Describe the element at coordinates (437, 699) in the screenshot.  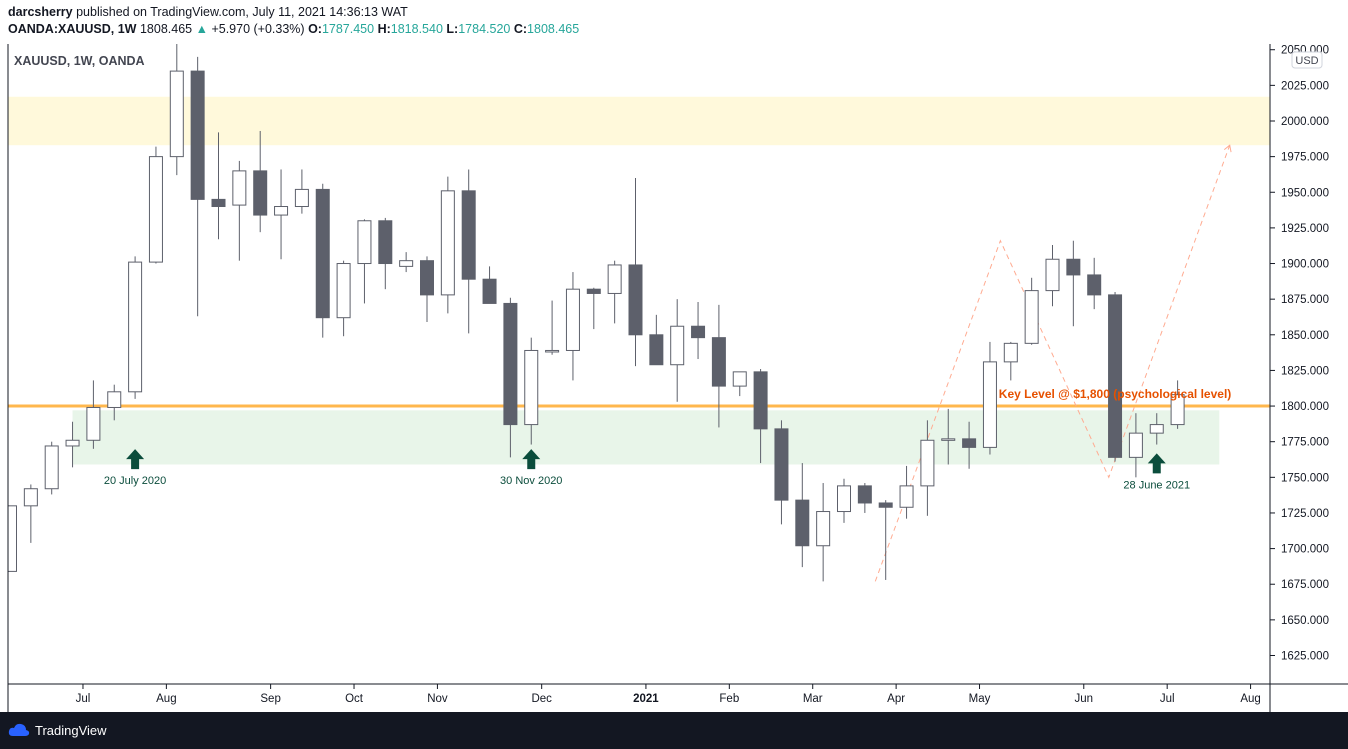
I see `x-tick-label: Nov` at that location.